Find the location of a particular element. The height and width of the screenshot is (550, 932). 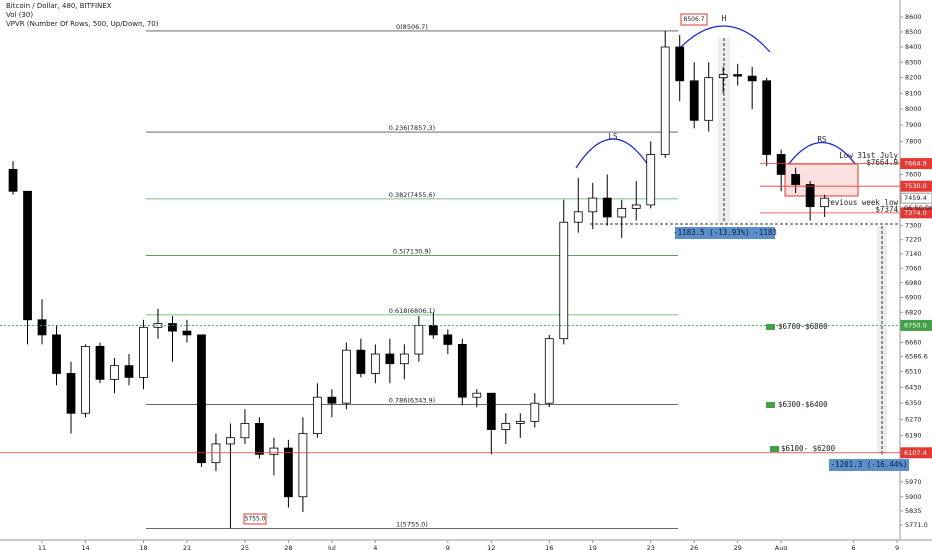

zone-label: $6300-$6400 is located at coordinates (803, 404).